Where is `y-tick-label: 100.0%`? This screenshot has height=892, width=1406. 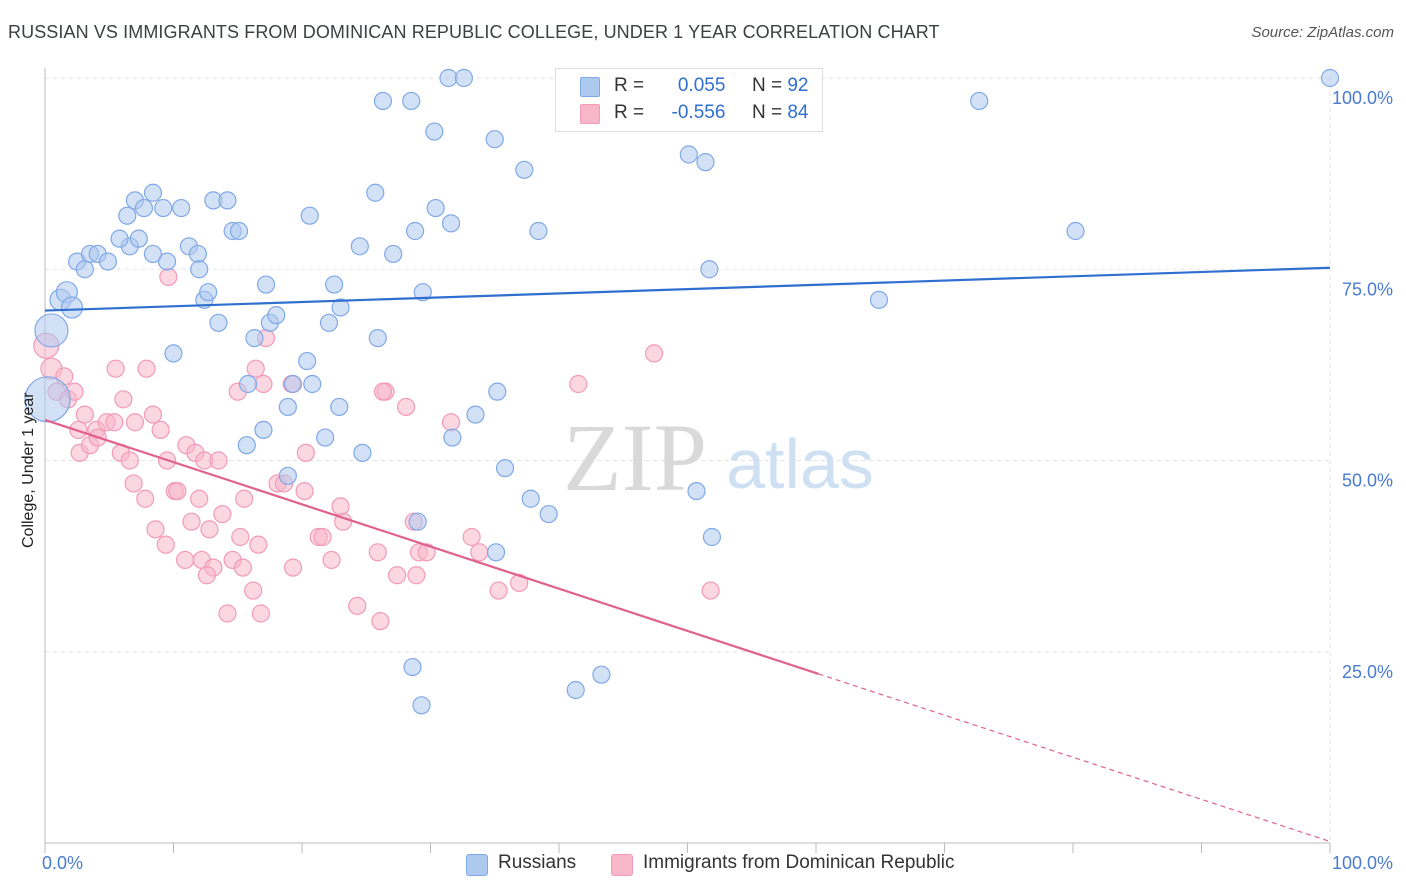
y-tick-label: 100.0% is located at coordinates (1362, 98).